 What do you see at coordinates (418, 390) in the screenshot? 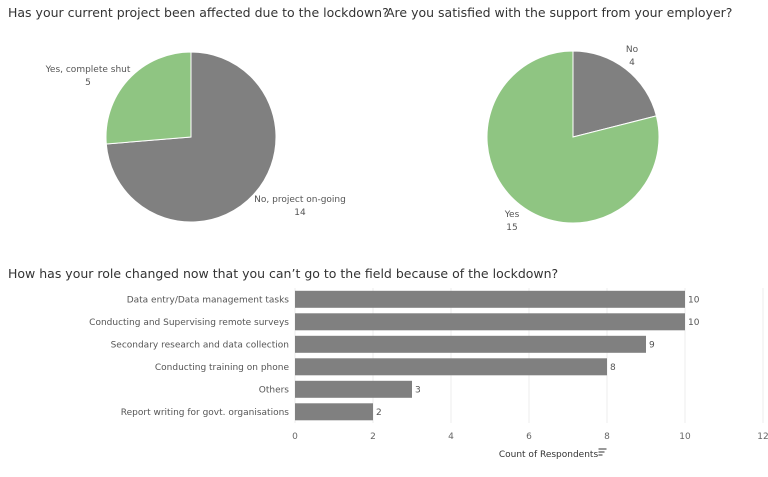
I see `bar-value-label-4: 3` at bounding box center [418, 390].